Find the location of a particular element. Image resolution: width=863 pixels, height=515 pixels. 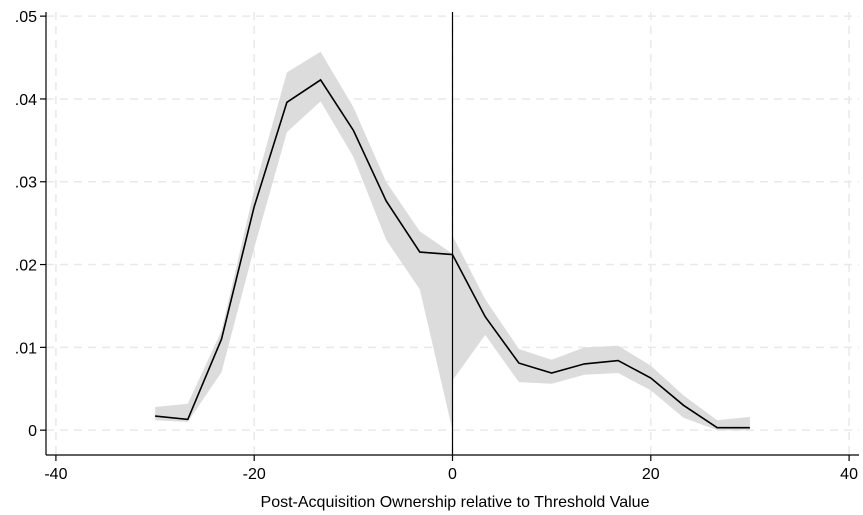

x-tick-label: 20 is located at coordinates (651, 474).